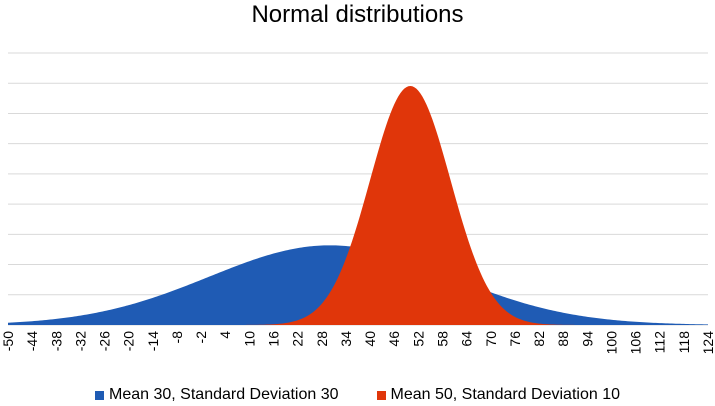  I want to click on x-tick-label: 106, so click(636, 343).